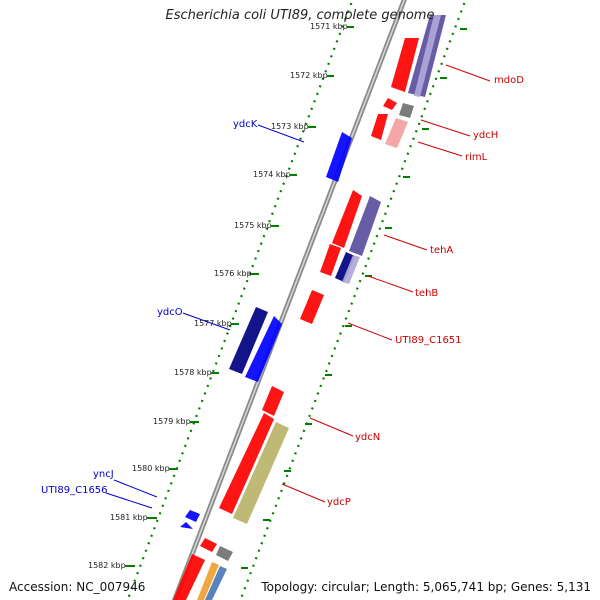 The width and height of the screenshot is (600, 600). Describe the element at coordinates (331, 427) in the screenshot. I see `leader-line-ydcN` at that location.